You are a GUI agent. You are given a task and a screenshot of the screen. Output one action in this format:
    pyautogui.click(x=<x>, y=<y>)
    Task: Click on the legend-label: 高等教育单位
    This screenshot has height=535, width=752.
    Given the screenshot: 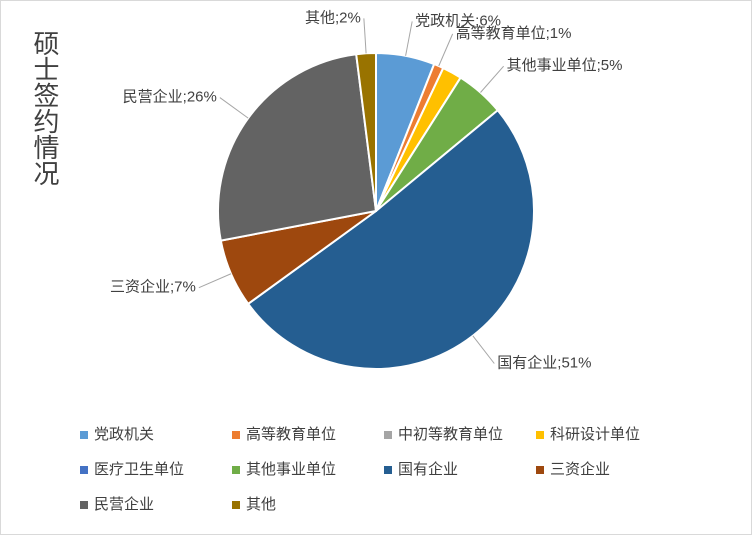 What is the action you would take?
    pyautogui.click(x=291, y=434)
    